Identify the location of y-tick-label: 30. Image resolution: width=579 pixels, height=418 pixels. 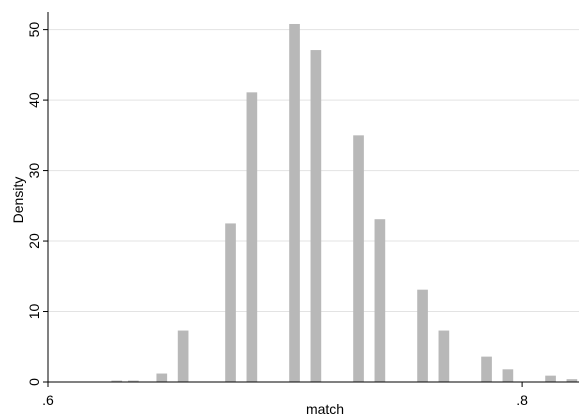
(34, 171).